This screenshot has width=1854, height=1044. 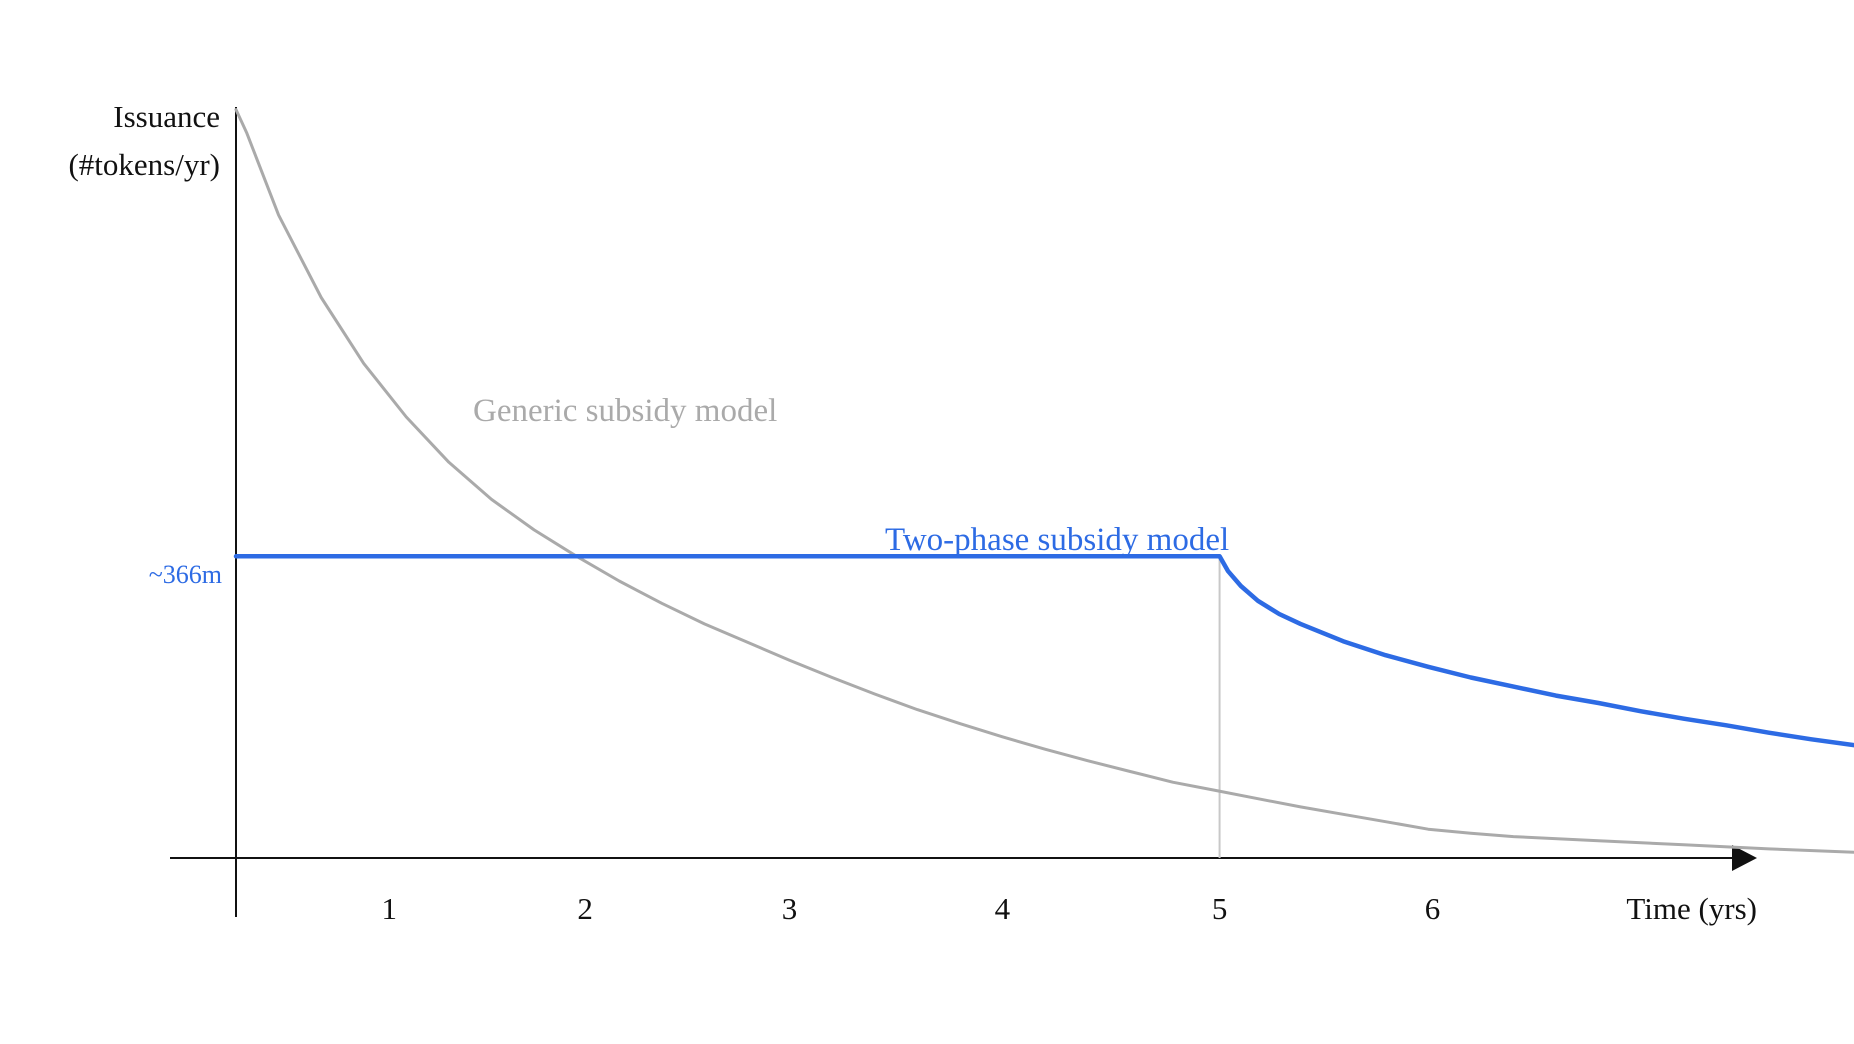 What do you see at coordinates (911, 908) in the screenshot?
I see `x-tick-labels: 1 2 3 4 5 6` at bounding box center [911, 908].